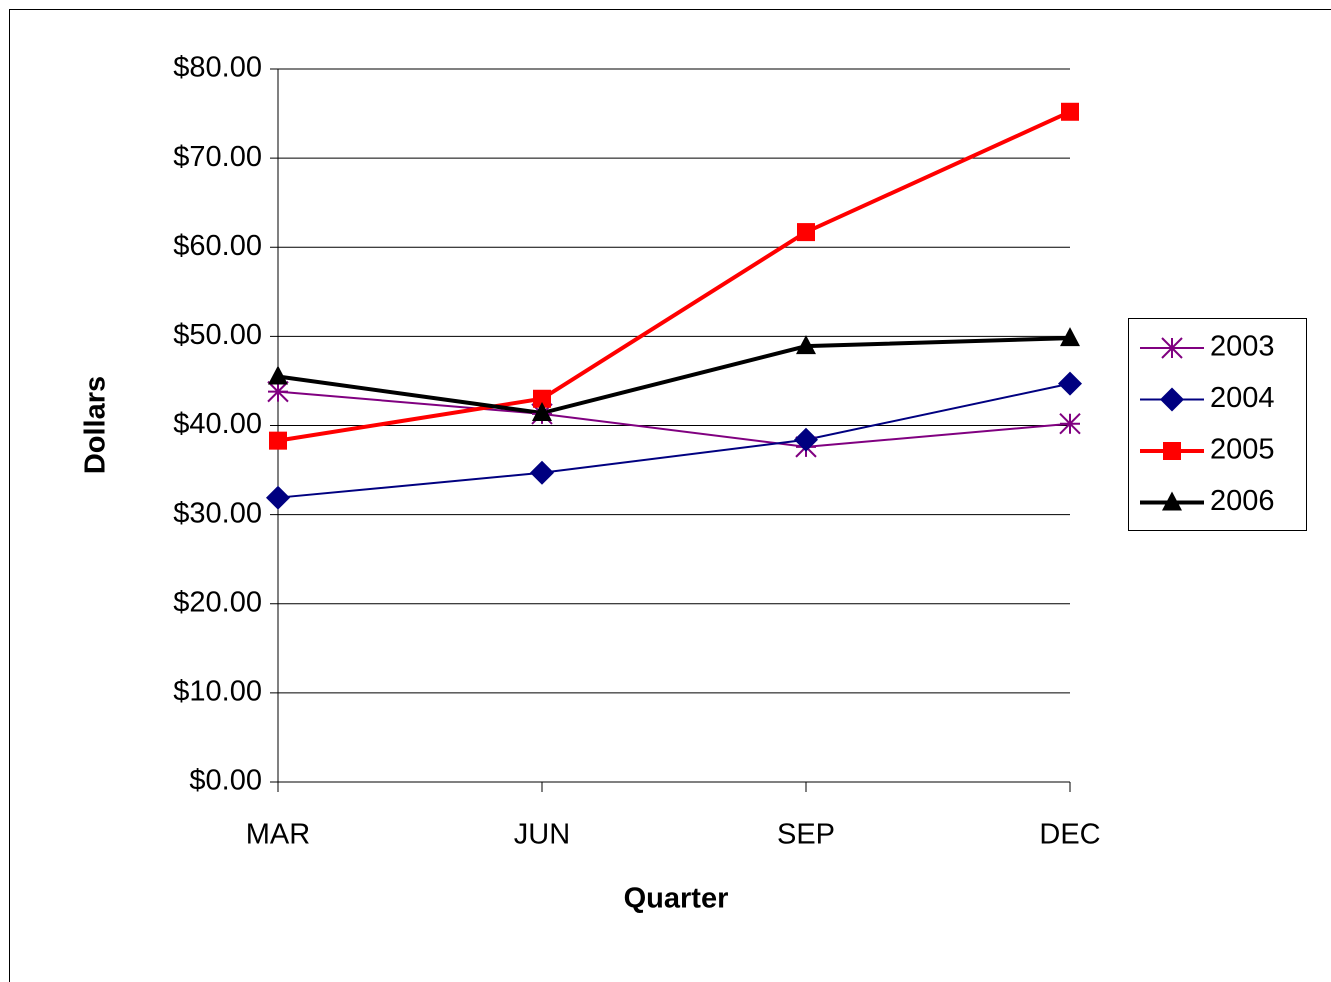 This screenshot has width=1331, height=982. I want to click on legend: 2003 2004 2005 2006, so click(1217, 424).